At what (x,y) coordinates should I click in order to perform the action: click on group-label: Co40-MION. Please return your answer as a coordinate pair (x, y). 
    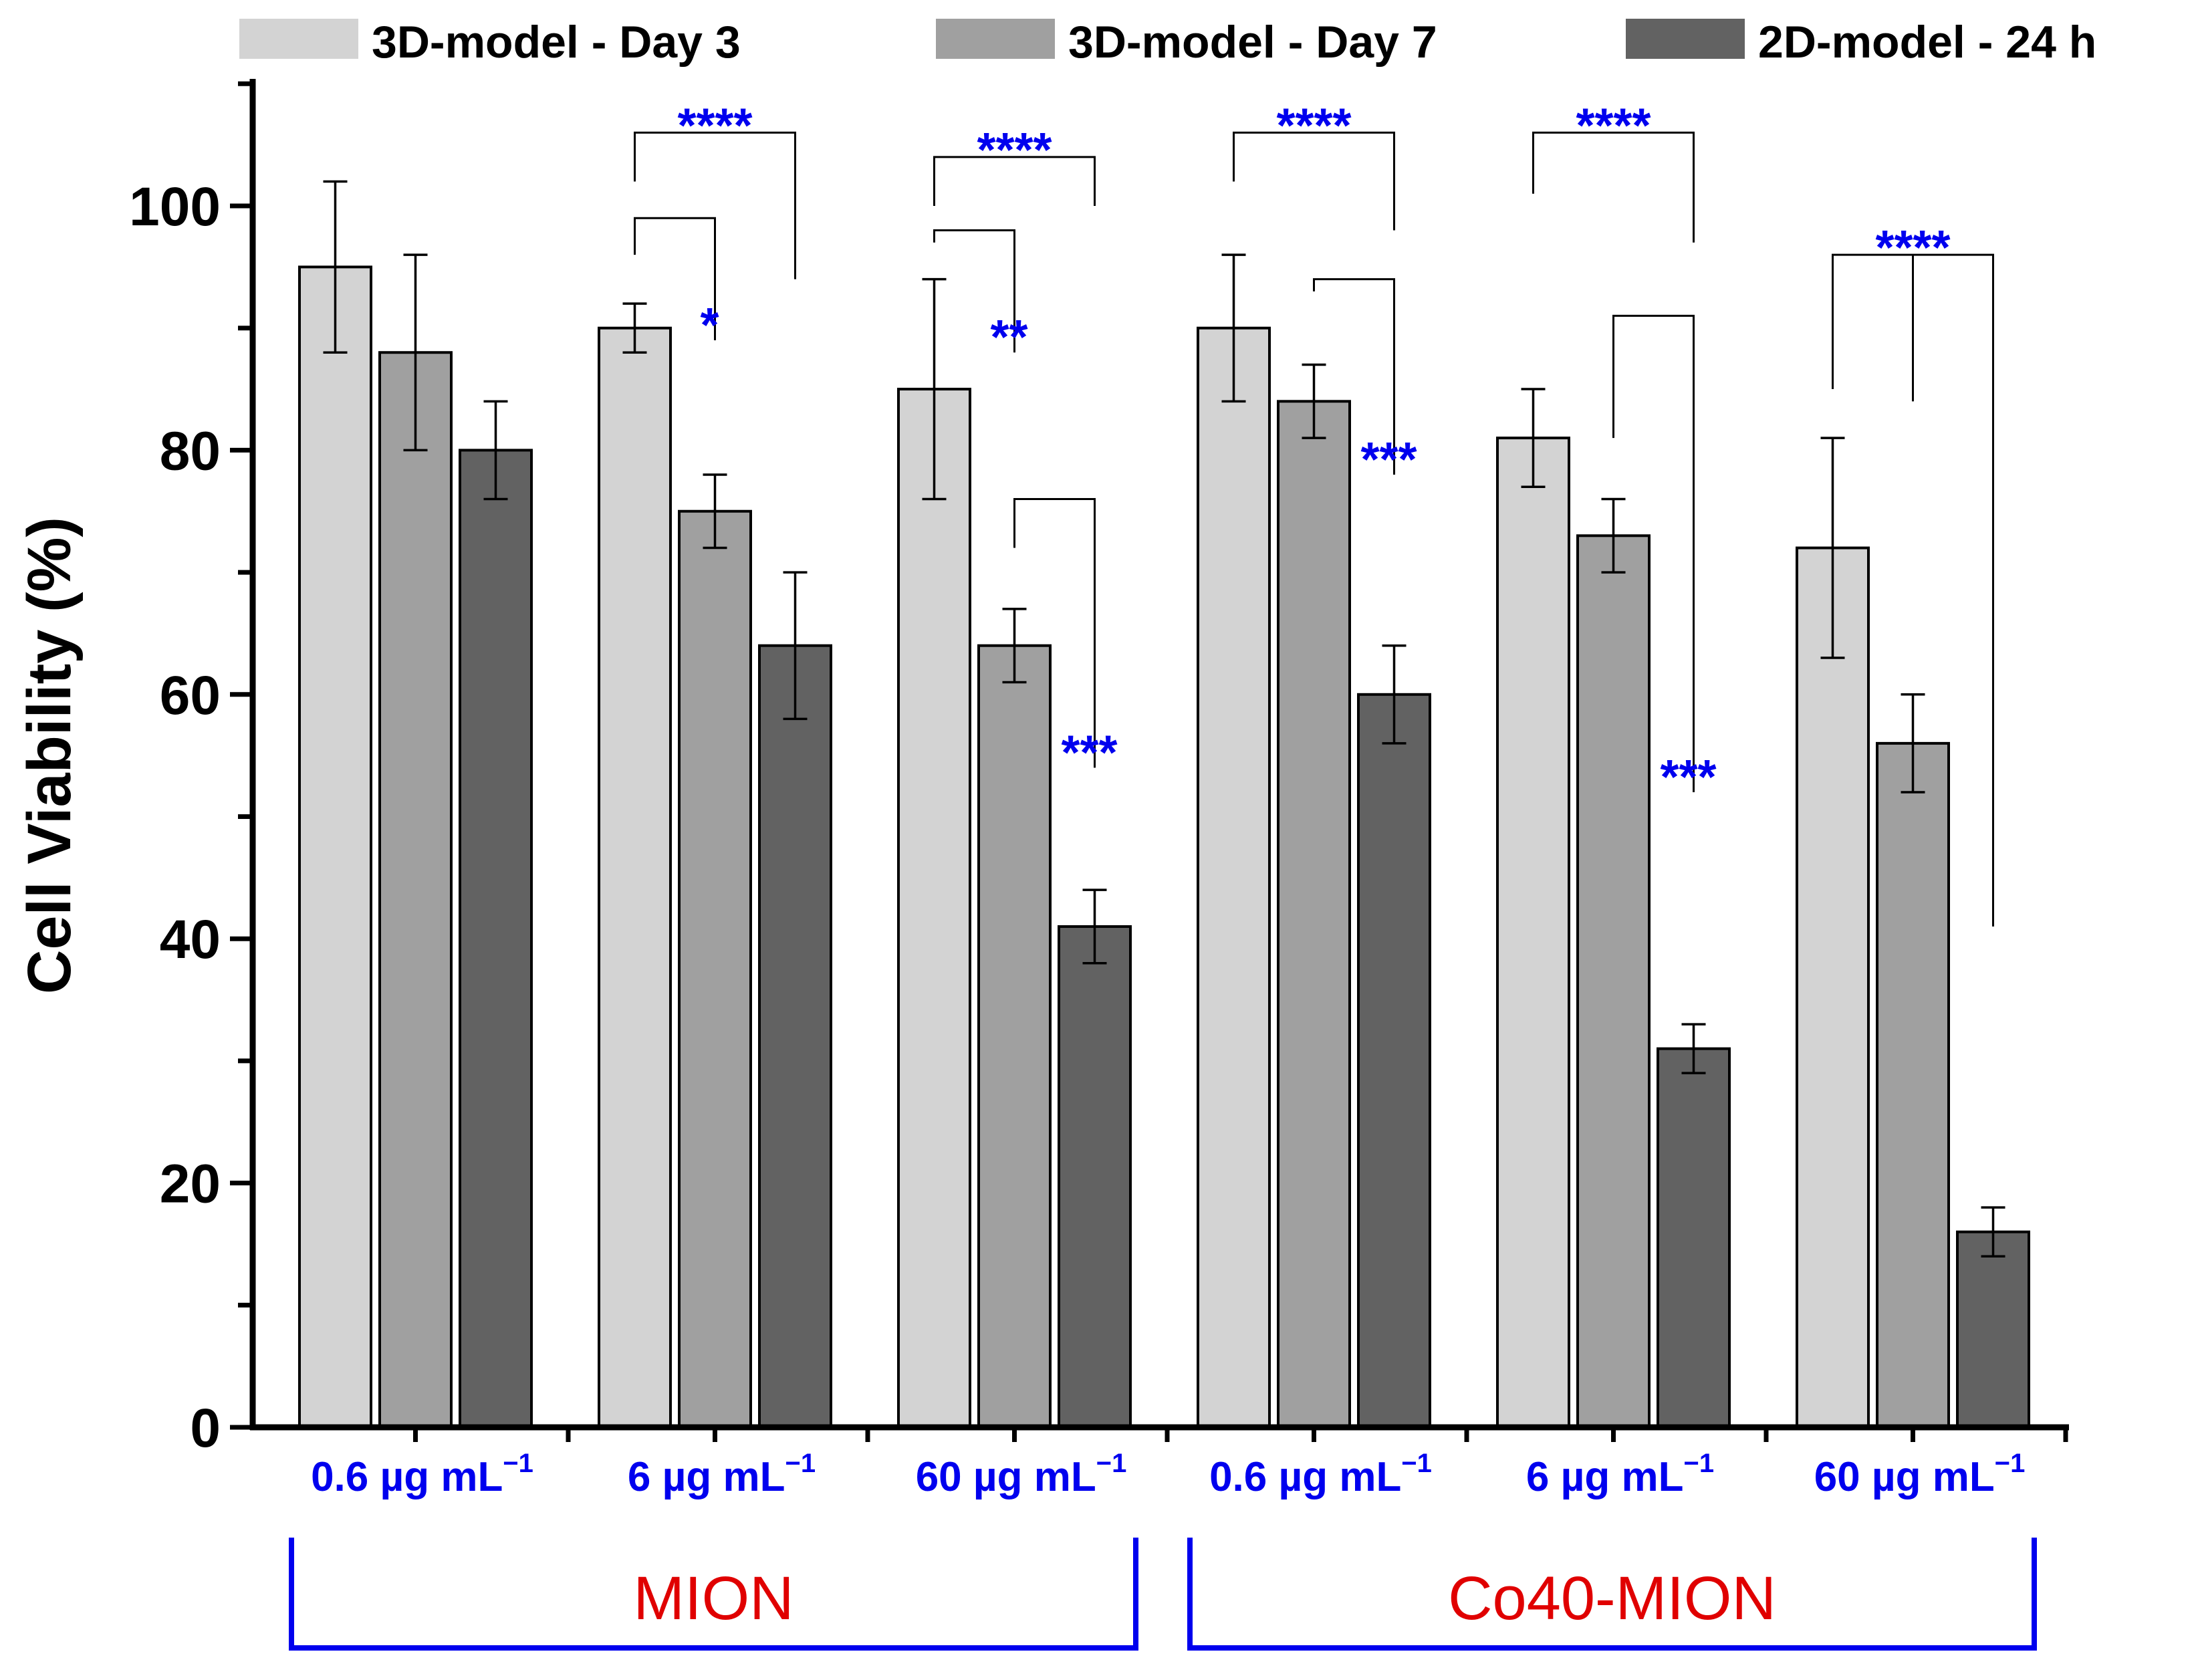
    Looking at the image, I should click on (1612, 1598).